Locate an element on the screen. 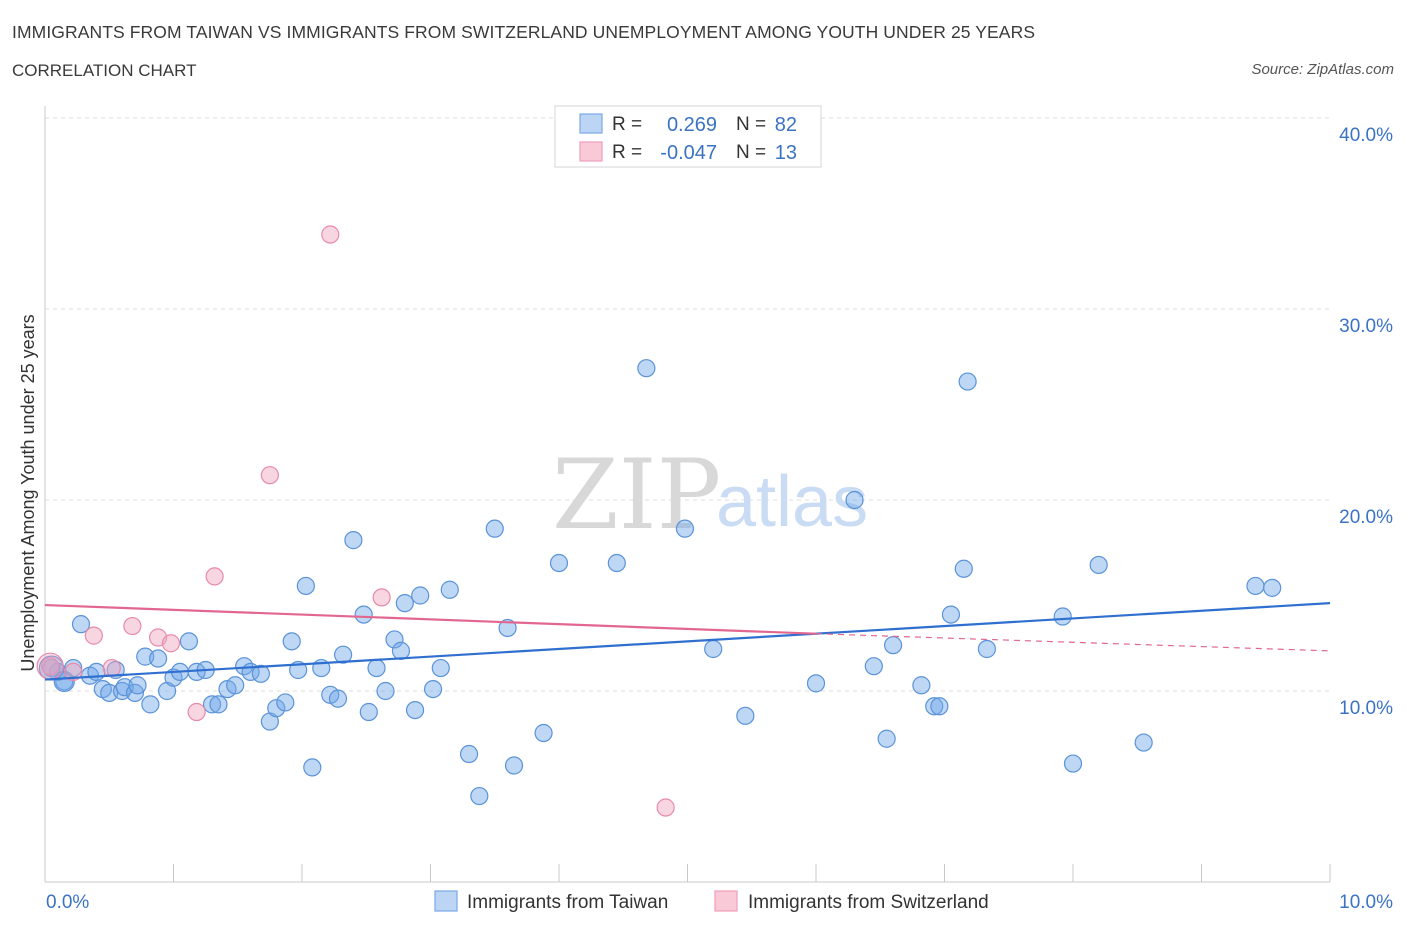 This screenshot has height=930, width=1406. stats-box: R = 0.269 N = 82 R = -0.047 N = 13 is located at coordinates (688, 136).